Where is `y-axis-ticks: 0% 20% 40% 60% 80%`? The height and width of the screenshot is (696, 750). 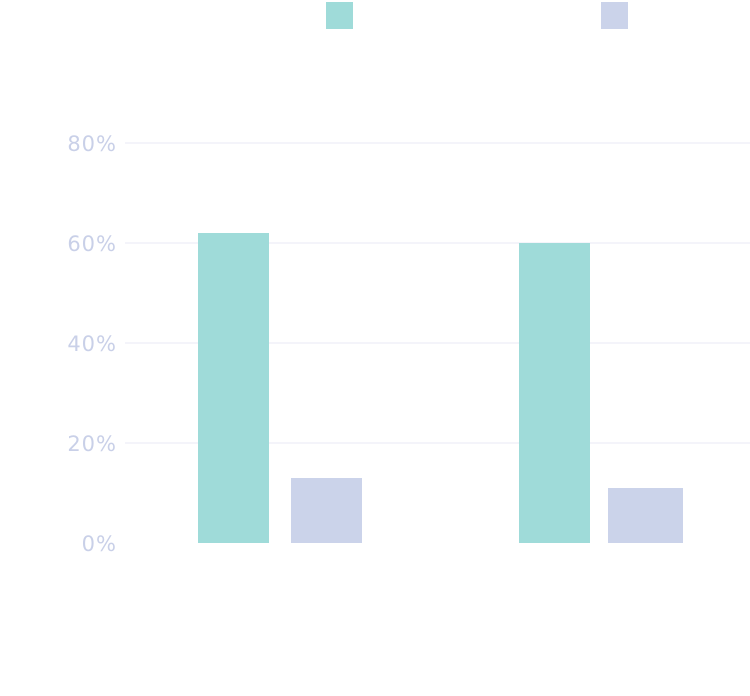 y-axis-ticks: 0% 20% 40% 60% 80% is located at coordinates (92, 344).